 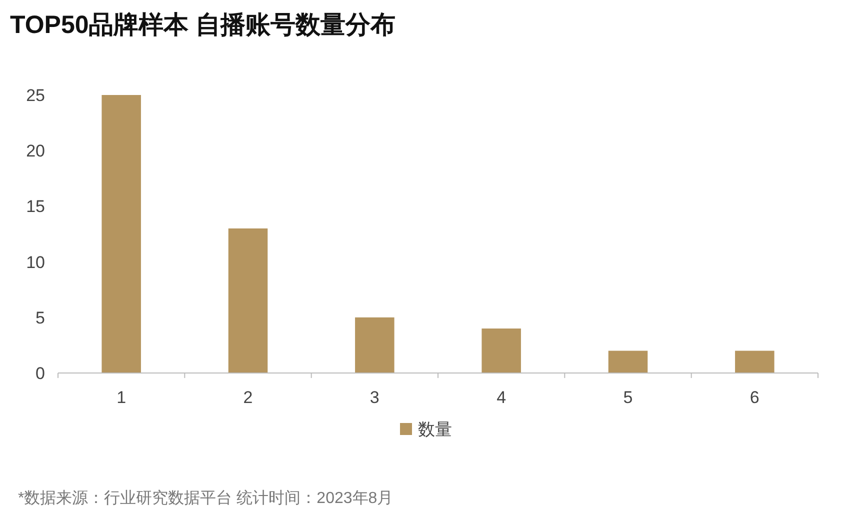 What do you see at coordinates (203, 25) in the screenshot?
I see `chart-title: TOP50品牌样本 自播账号数量分布` at bounding box center [203, 25].